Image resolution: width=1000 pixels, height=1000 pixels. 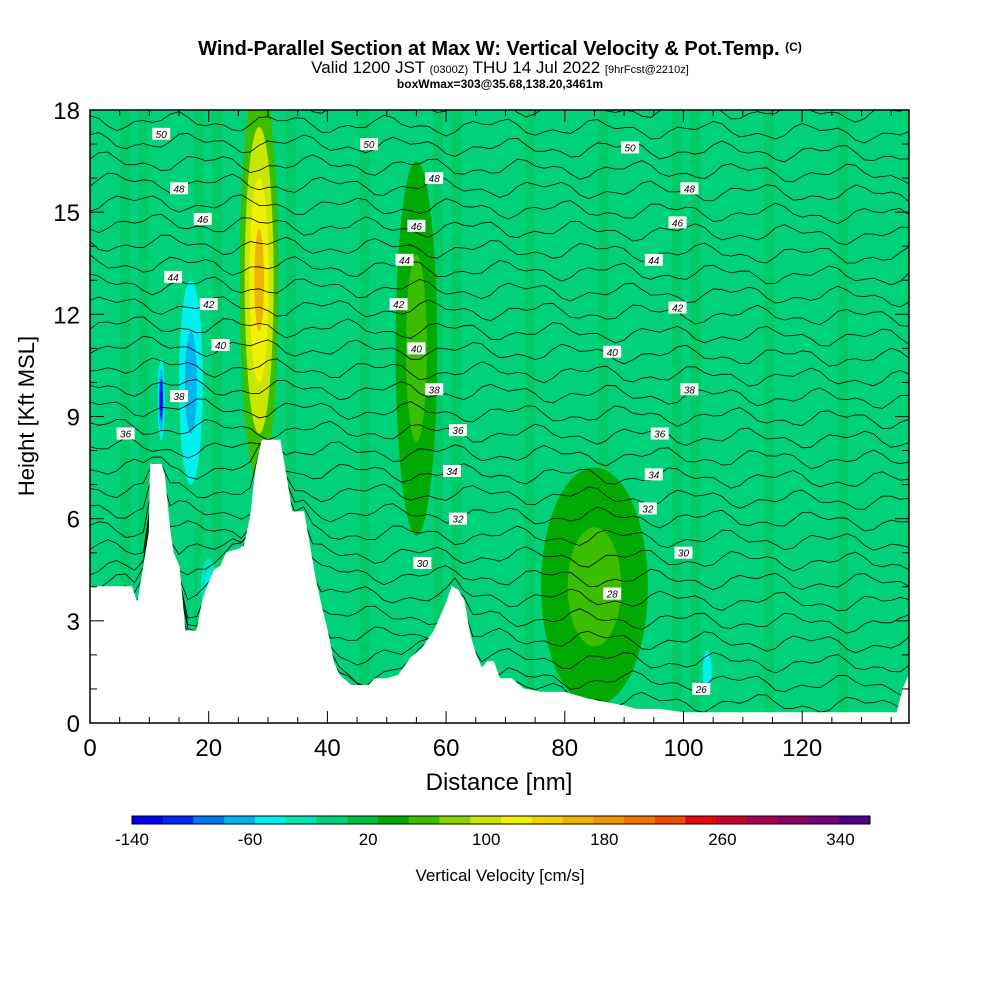 I want to click on svg-text: 48, so click(x=435, y=179).